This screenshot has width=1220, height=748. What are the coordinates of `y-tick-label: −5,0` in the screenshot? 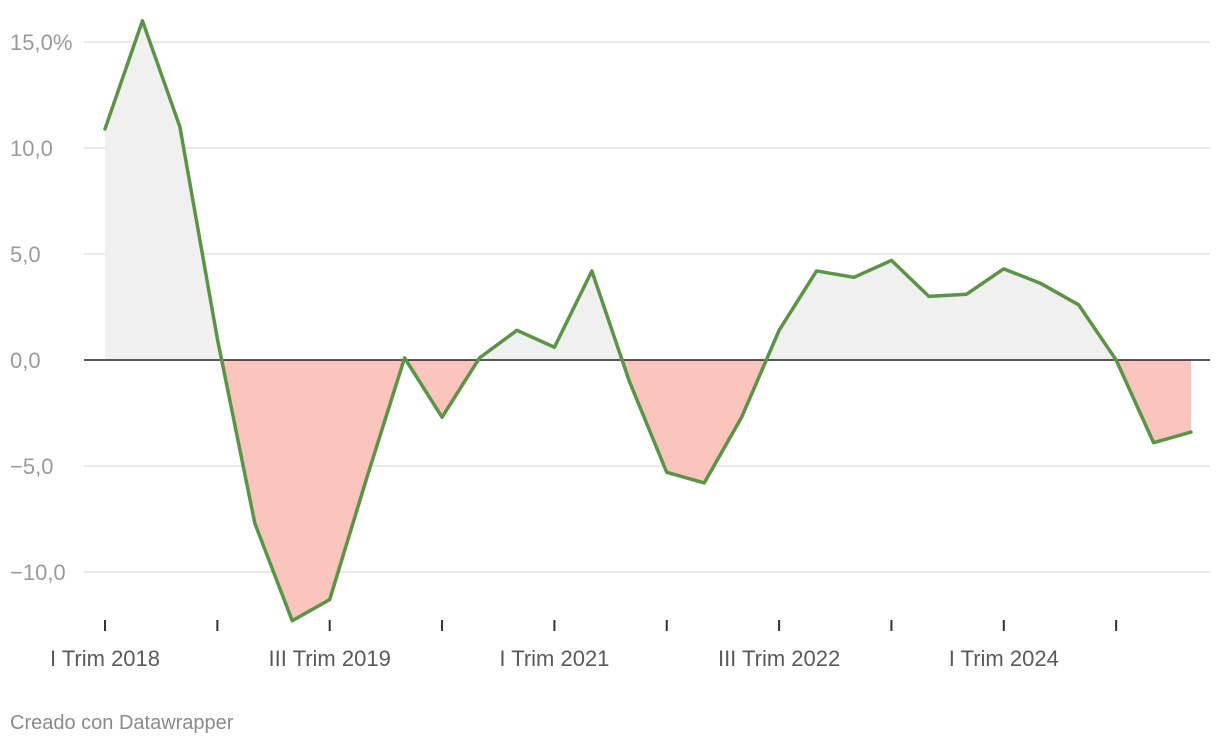 It's located at (31, 466).